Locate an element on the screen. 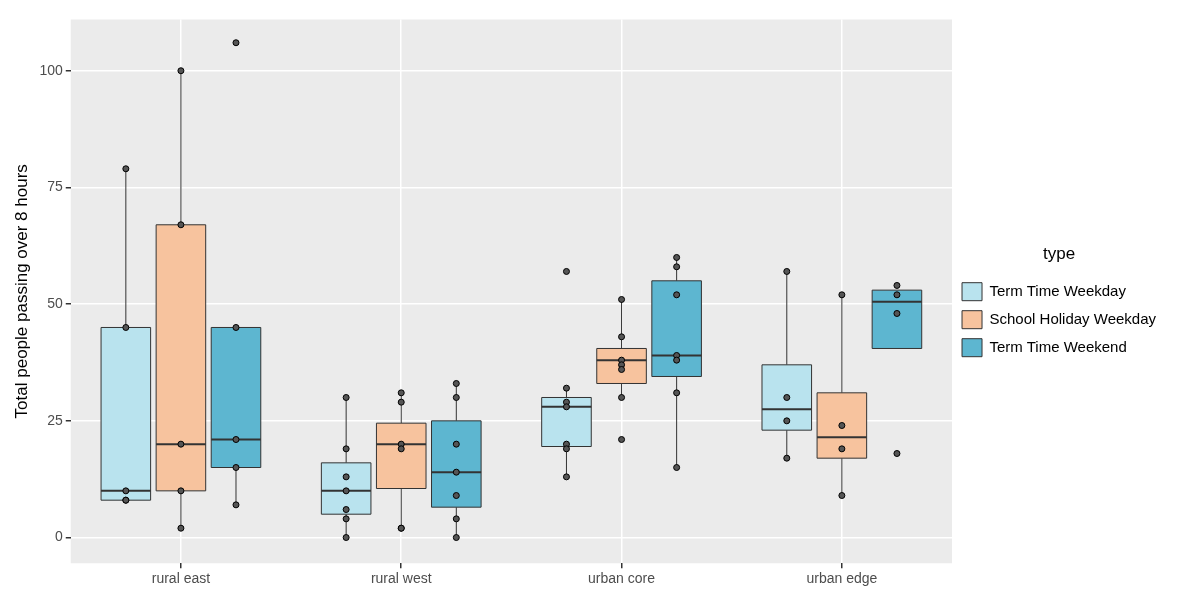 The width and height of the screenshot is (1184, 599). x-tick-label: rural west is located at coordinates (401, 578).